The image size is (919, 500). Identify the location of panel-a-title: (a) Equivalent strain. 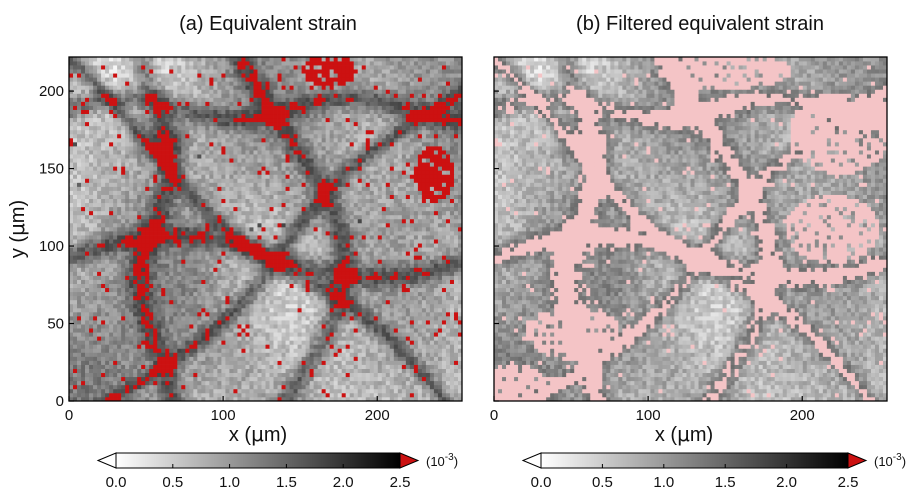
(268, 24).